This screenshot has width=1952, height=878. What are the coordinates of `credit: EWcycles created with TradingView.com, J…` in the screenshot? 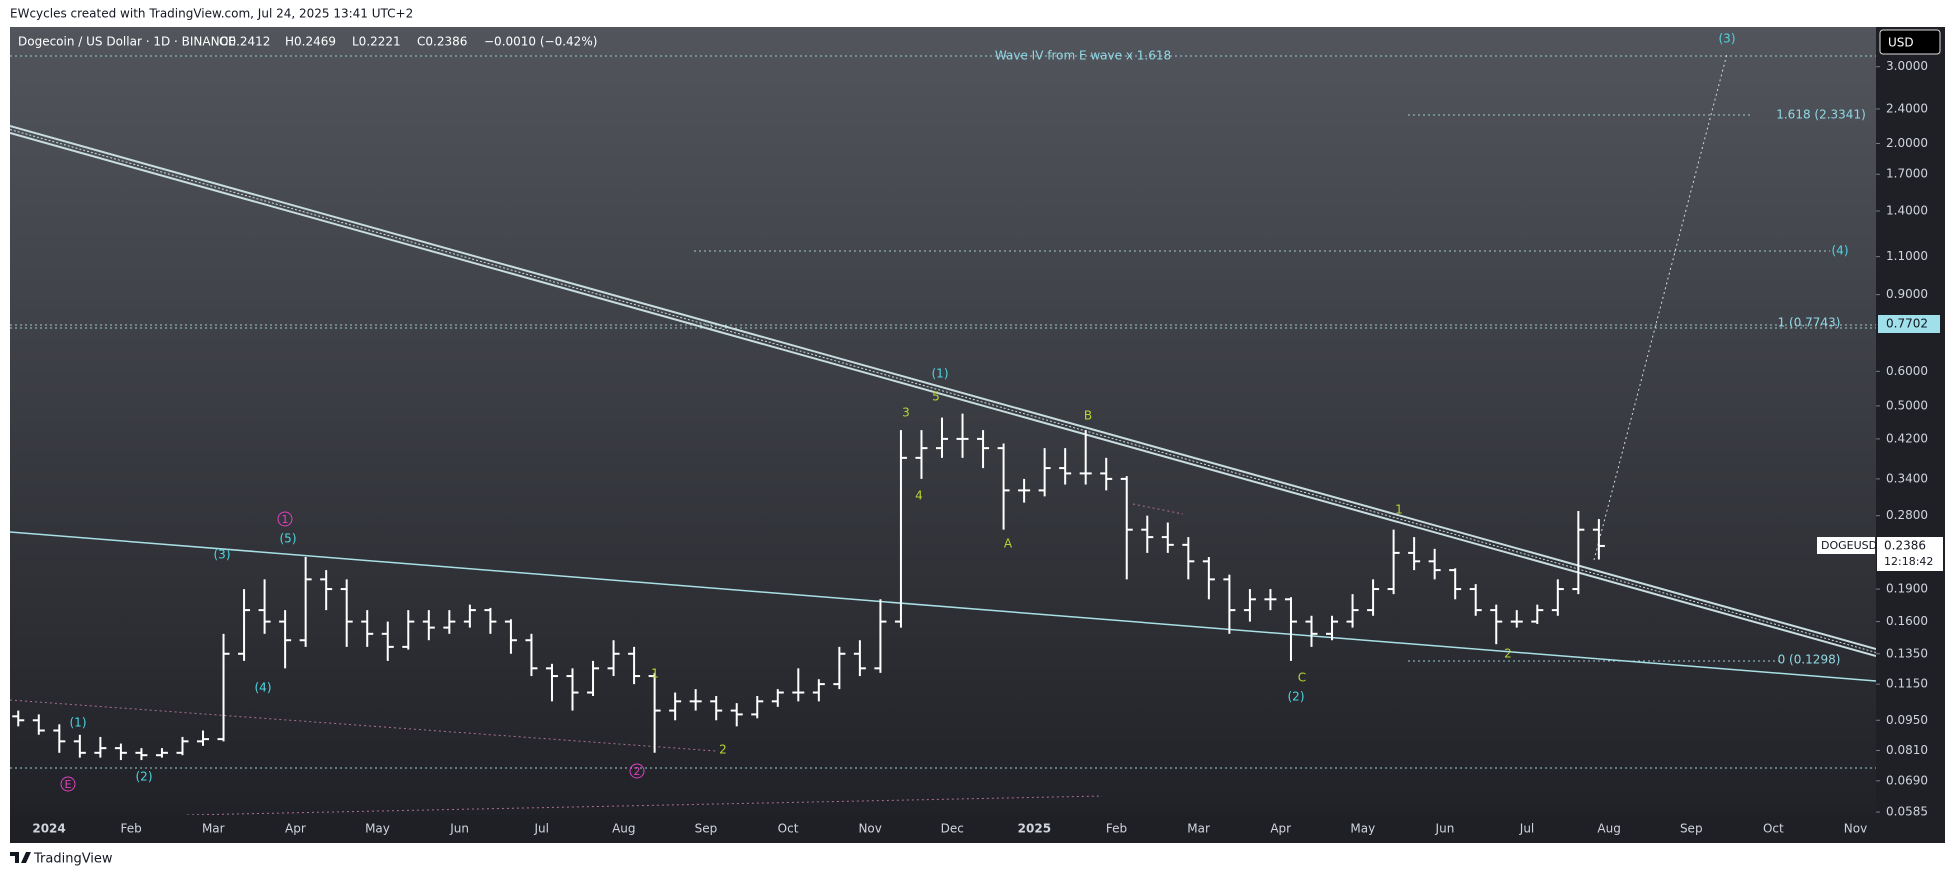 It's located at (211, 14).